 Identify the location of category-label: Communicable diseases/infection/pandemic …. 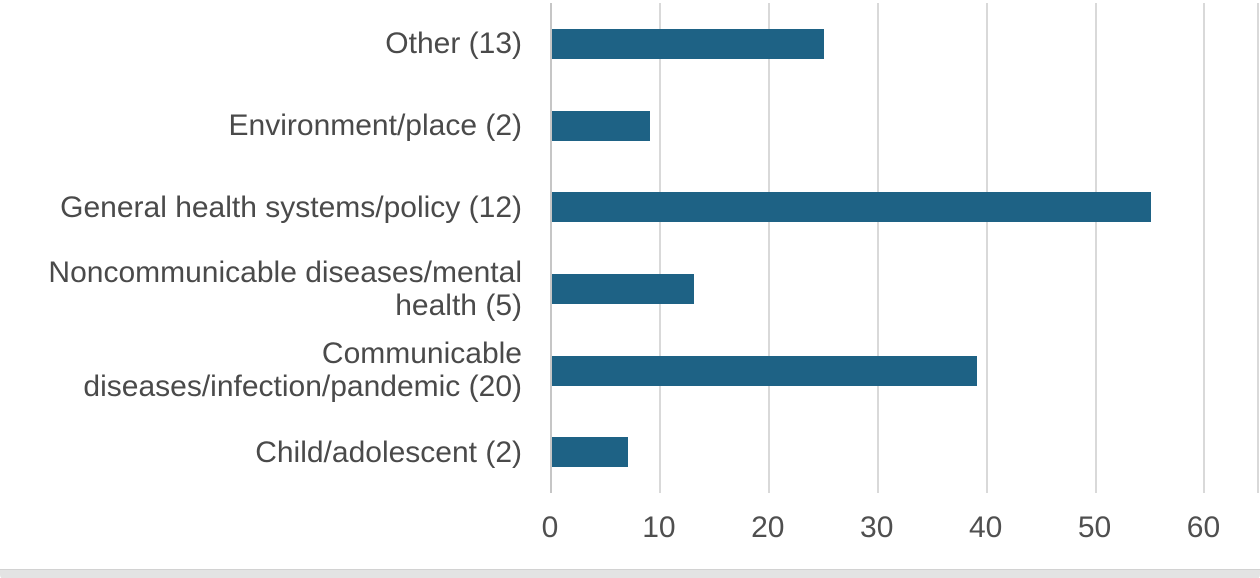
(302, 370).